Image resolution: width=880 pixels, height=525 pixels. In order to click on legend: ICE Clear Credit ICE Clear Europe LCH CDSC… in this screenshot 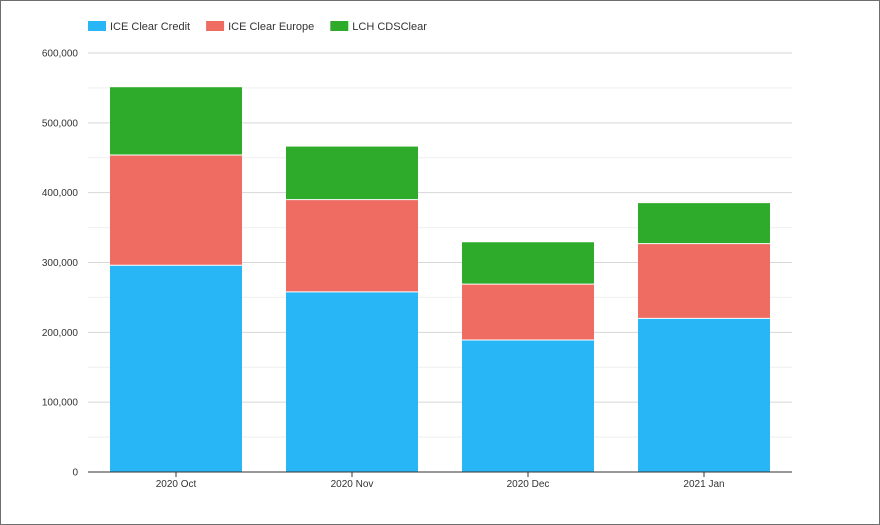, I will do `click(257, 27)`.